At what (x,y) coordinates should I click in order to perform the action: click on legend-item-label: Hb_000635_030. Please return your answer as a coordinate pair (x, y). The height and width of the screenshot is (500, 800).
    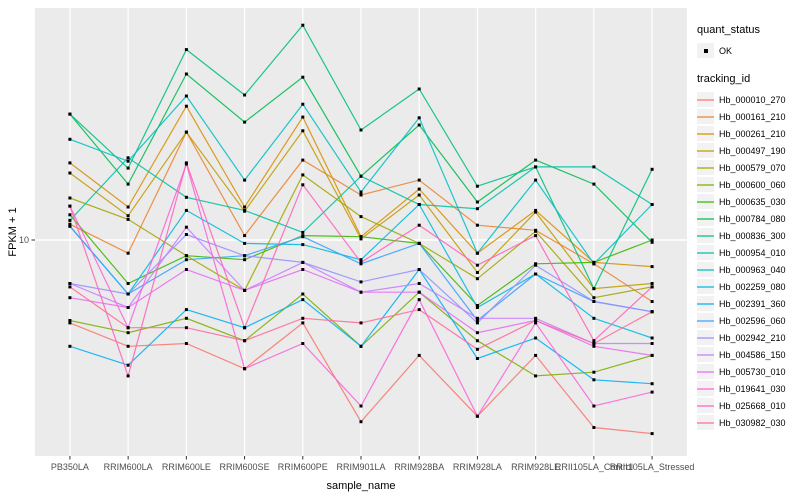
    Looking at the image, I should click on (752, 201).